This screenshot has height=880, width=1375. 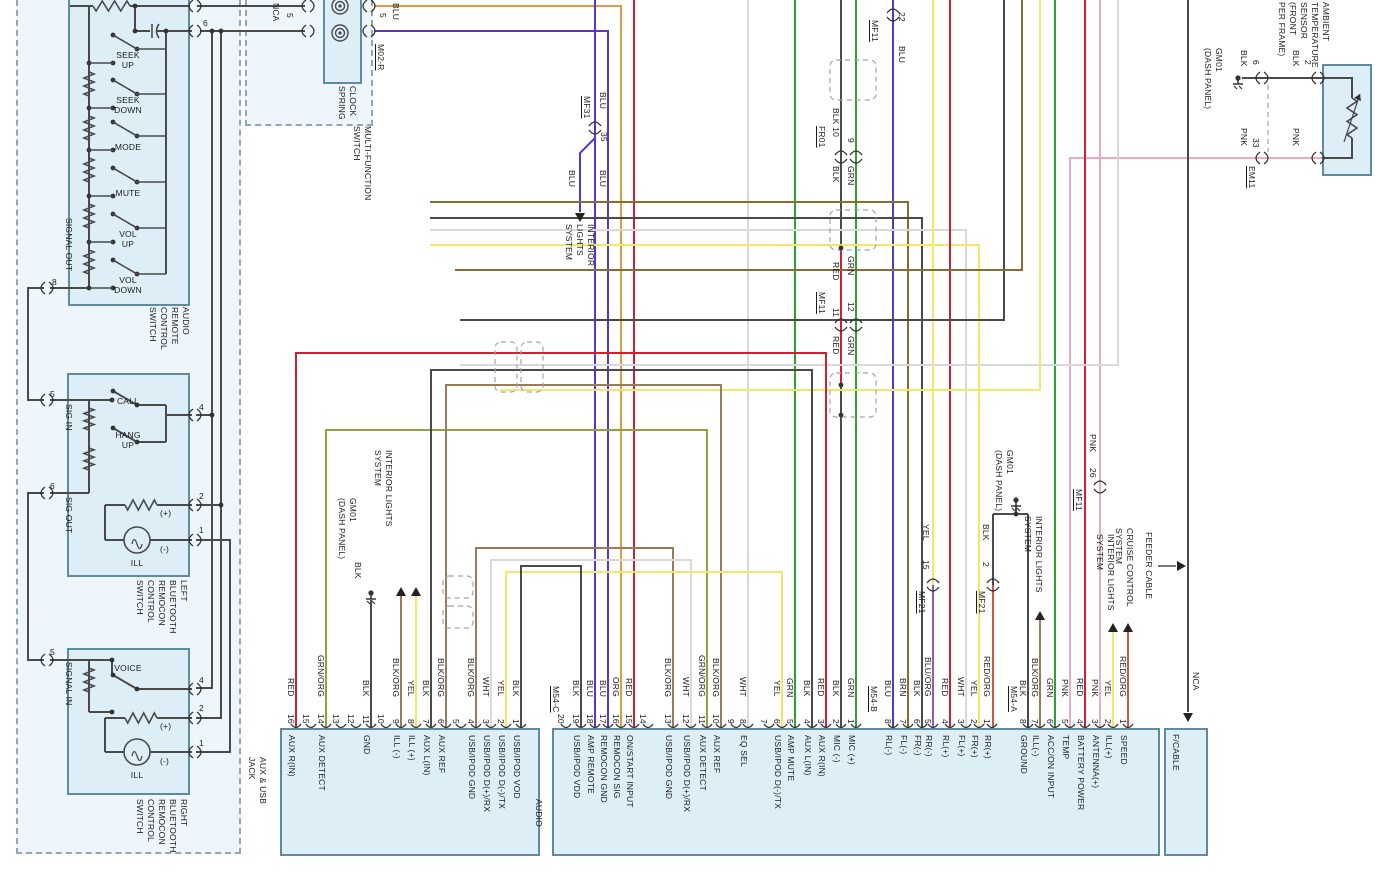 What do you see at coordinates (975, 746) in the screenshot?
I see `m54-b-pin-function: FR(+)` at bounding box center [975, 746].